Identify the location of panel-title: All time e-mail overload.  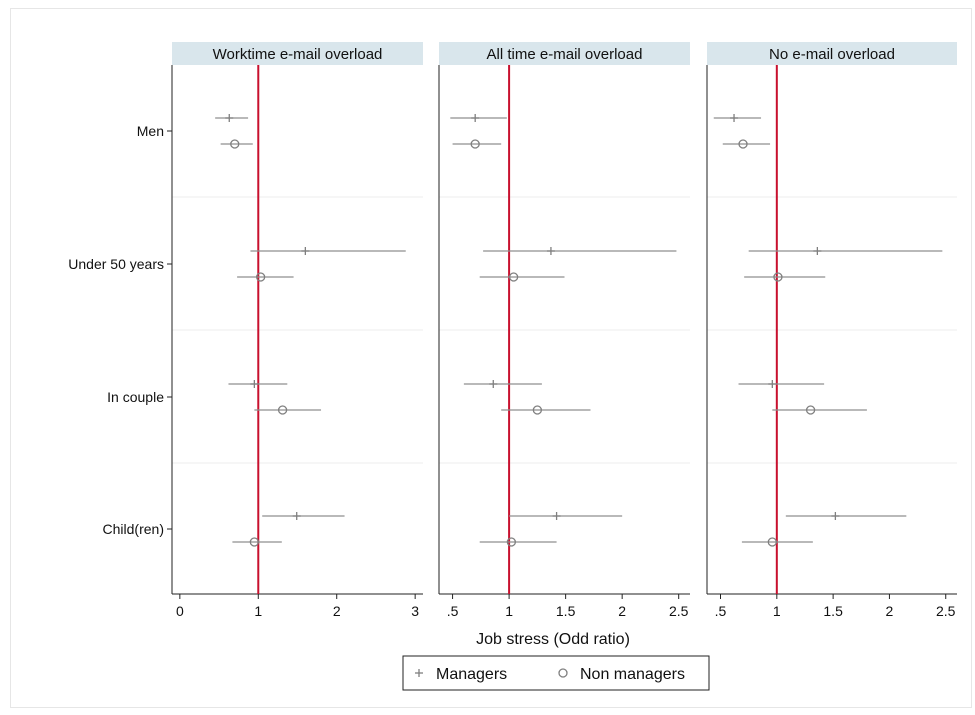
(565, 54).